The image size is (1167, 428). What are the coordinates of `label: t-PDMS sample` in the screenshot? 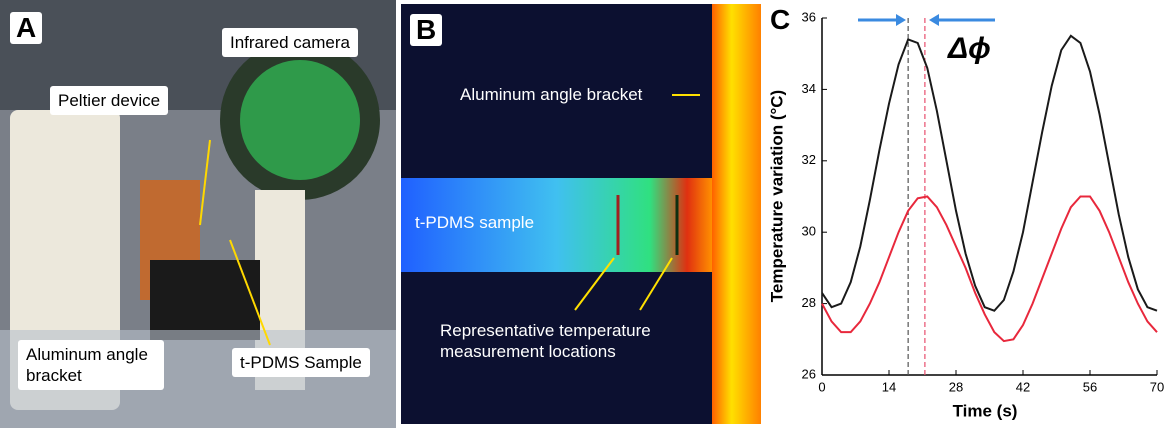 It's located at (475, 222).